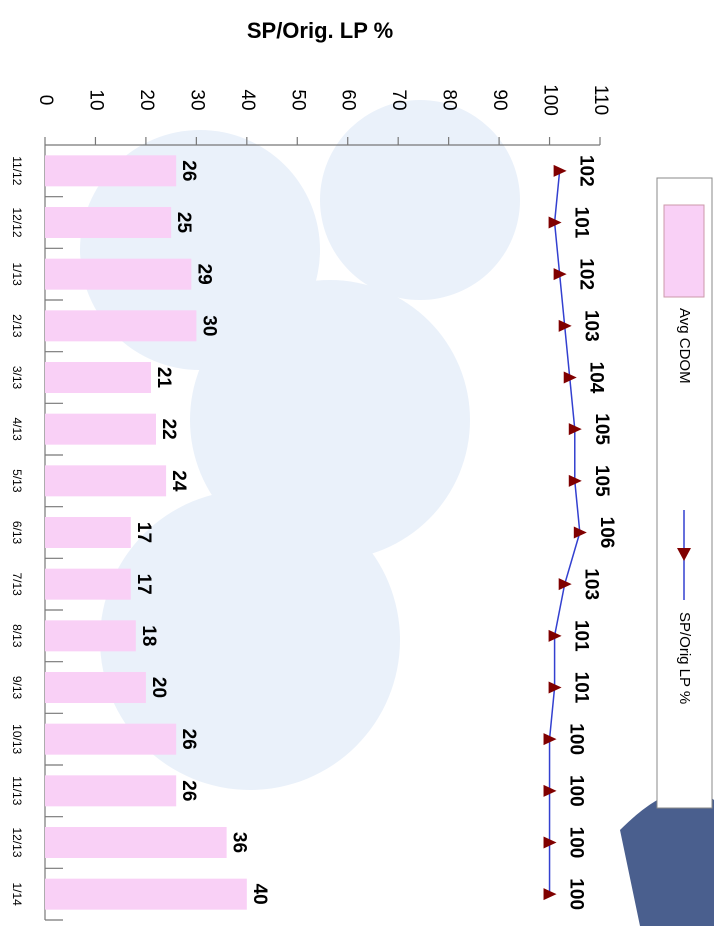  Describe the element at coordinates (684, 554) in the screenshot. I see `legend-marker` at that location.